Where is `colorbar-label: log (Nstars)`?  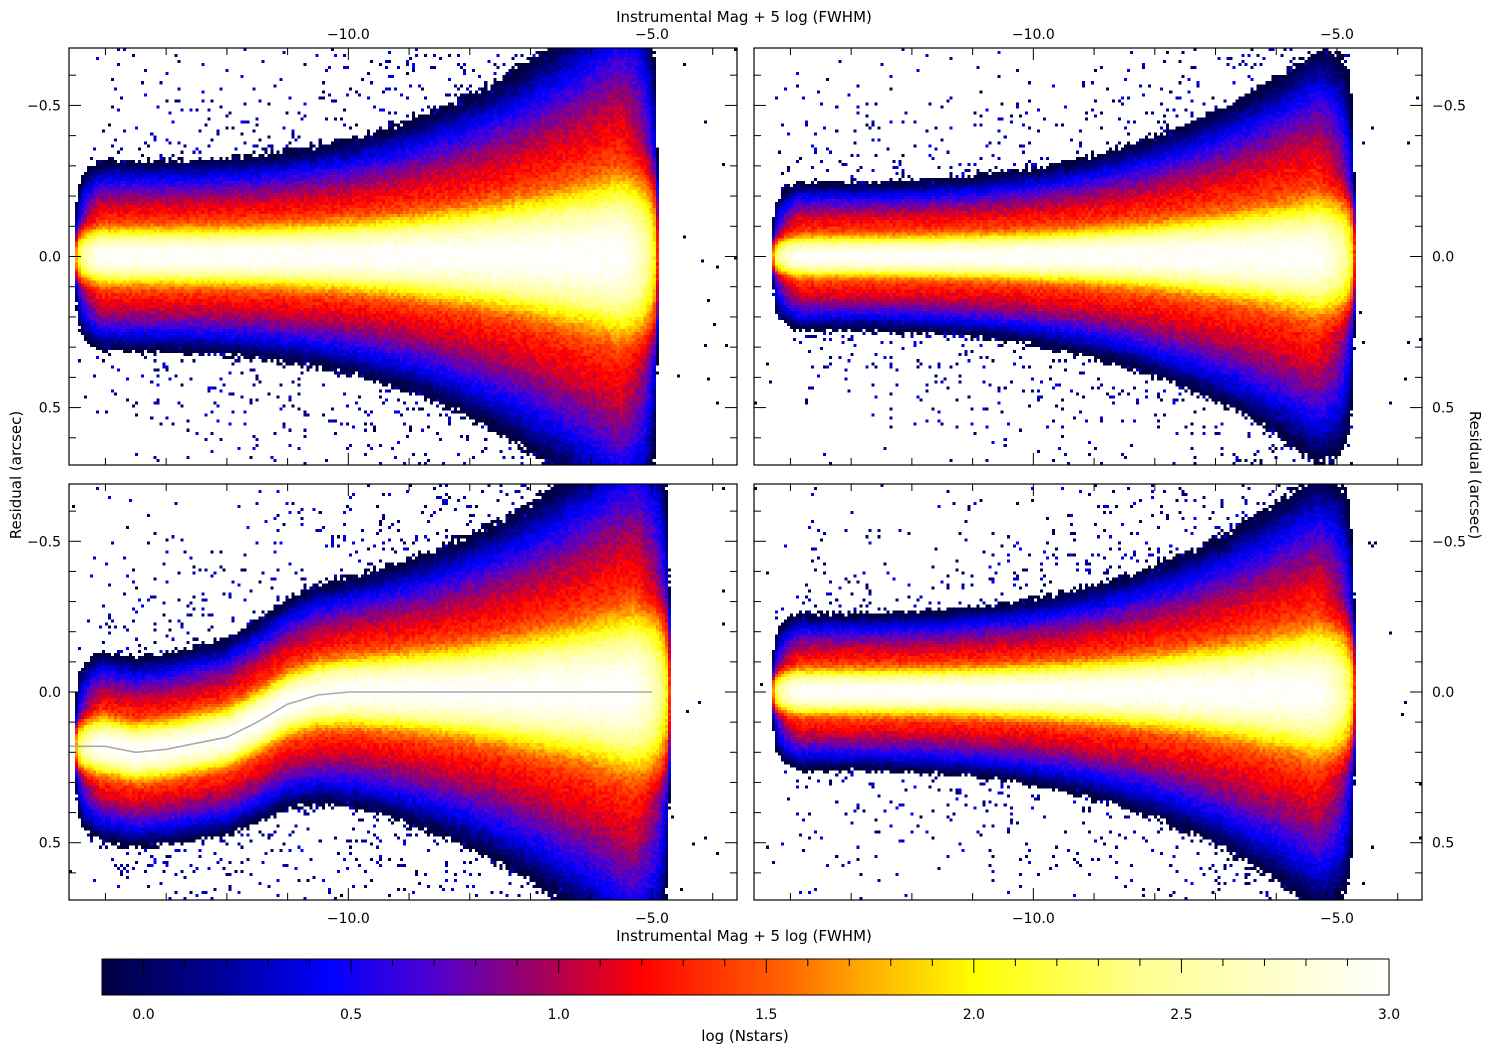 colorbar-label: log (Nstars) is located at coordinates (744, 1036).